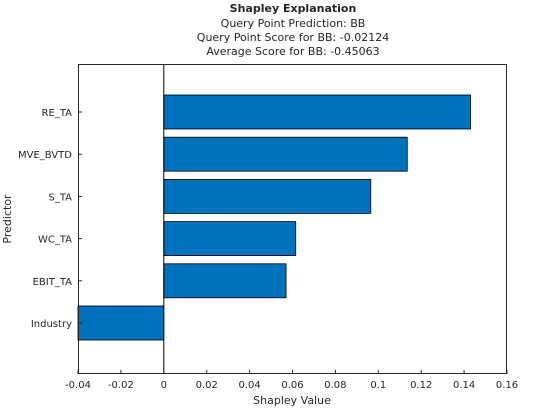 The width and height of the screenshot is (560, 420). I want to click on chart-title: Shapley Explanation, so click(293, 8).